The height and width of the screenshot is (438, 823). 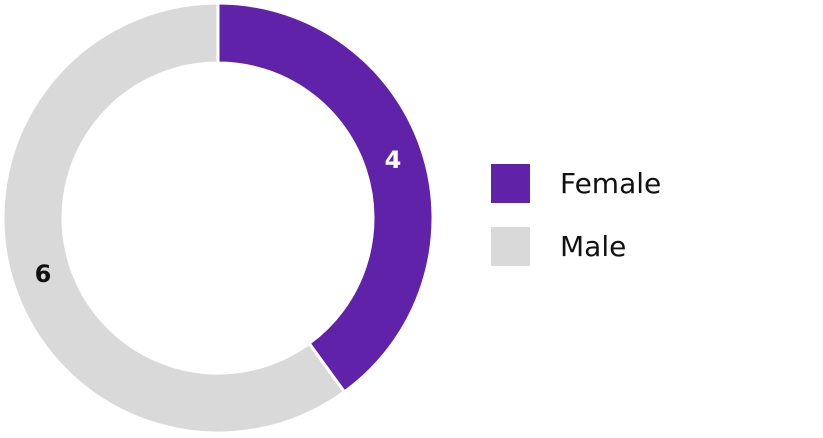 What do you see at coordinates (43, 274) in the screenshot?
I see `slice-label: 6` at bounding box center [43, 274].